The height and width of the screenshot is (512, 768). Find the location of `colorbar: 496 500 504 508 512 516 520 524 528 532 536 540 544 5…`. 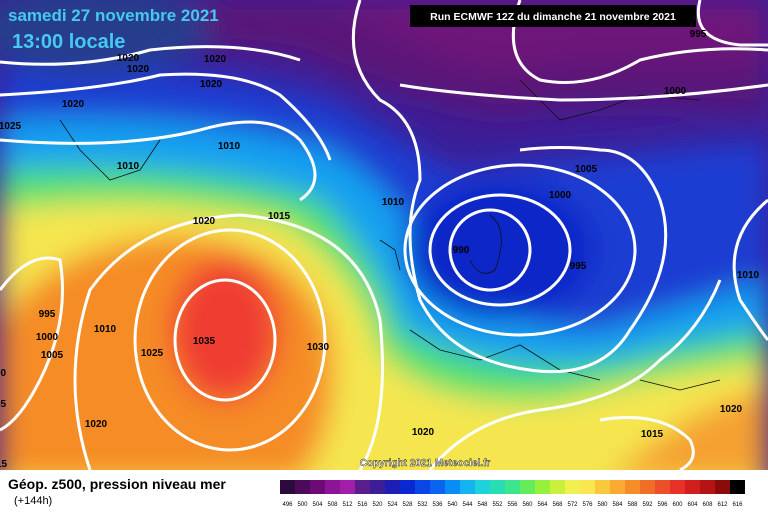

colorbar: 496 500 504 508 512 516 520 524 528 532 536 540 544 5… is located at coordinates (512, 494).